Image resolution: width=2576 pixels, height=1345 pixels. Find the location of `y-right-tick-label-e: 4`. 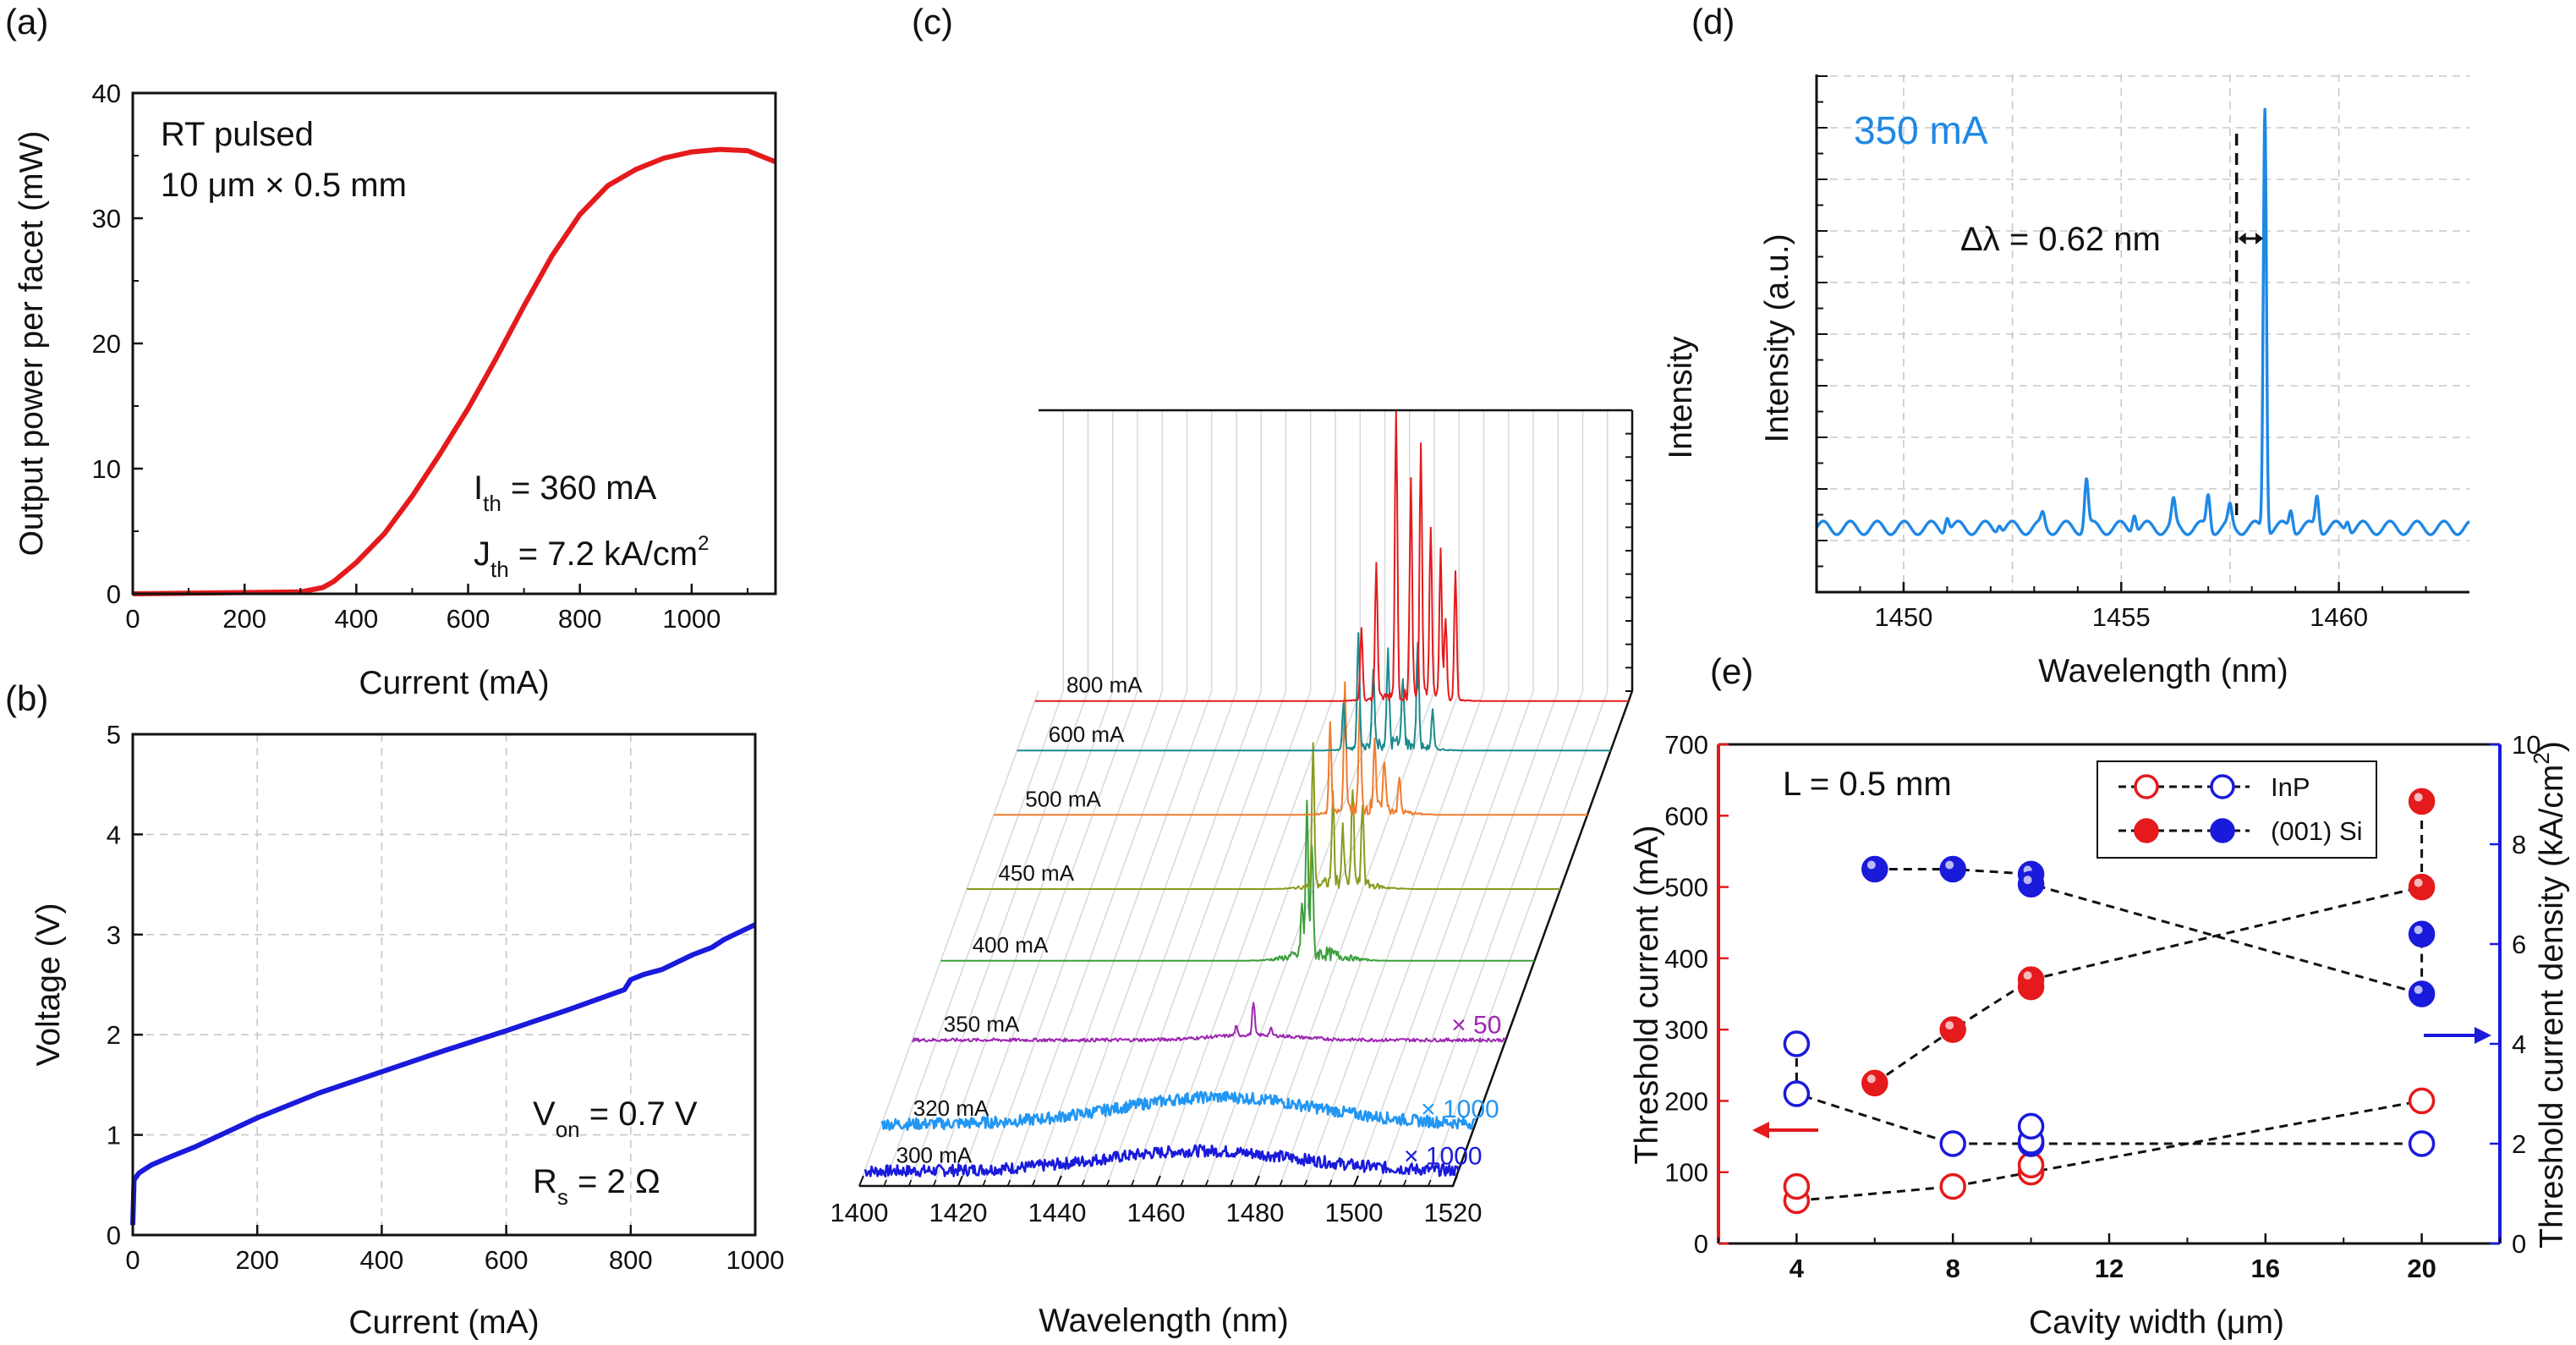

y-right-tick-label-e: 4 is located at coordinates (2519, 1044).